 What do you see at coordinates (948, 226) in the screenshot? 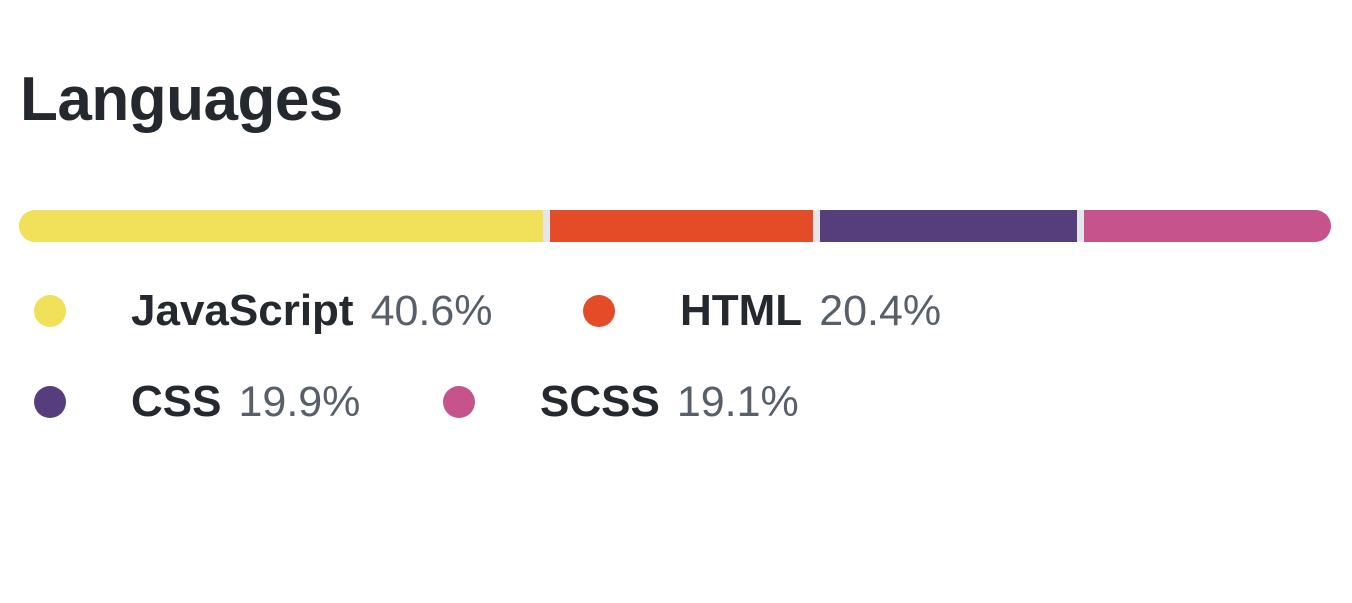
I see `progress-segment-css` at bounding box center [948, 226].